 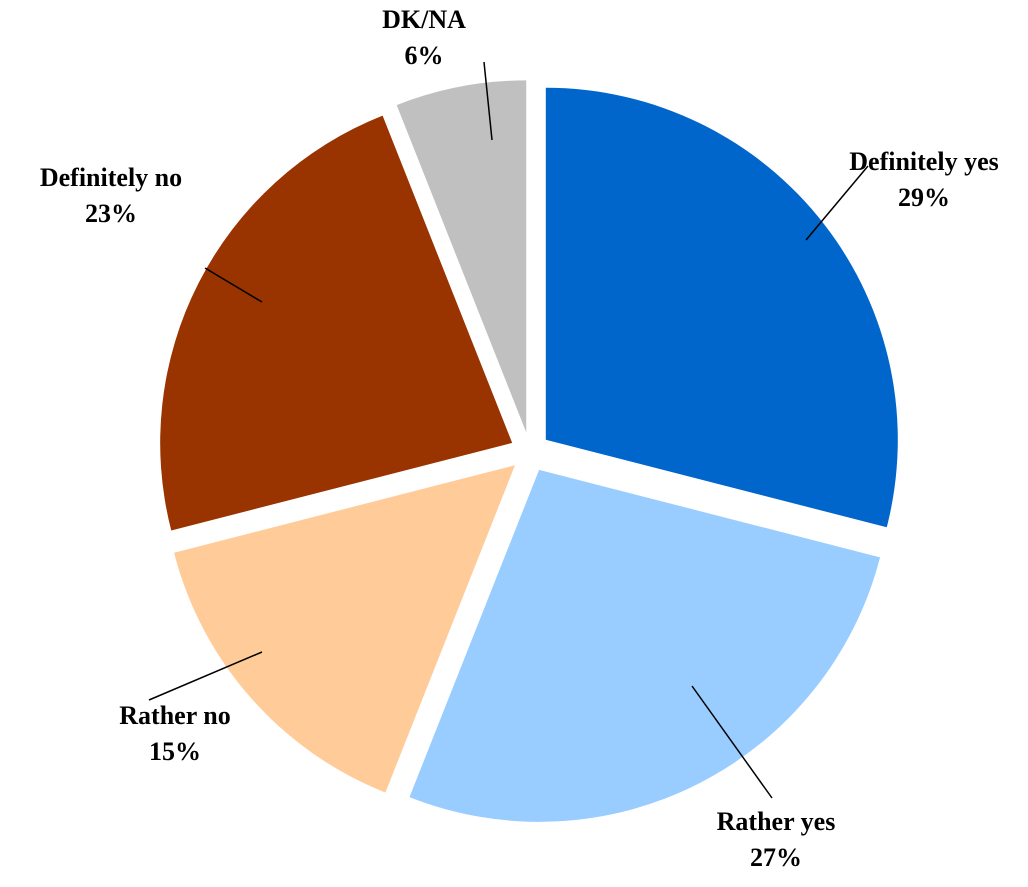 What do you see at coordinates (461, 256) in the screenshot?
I see `pie-slice-dk-na` at bounding box center [461, 256].